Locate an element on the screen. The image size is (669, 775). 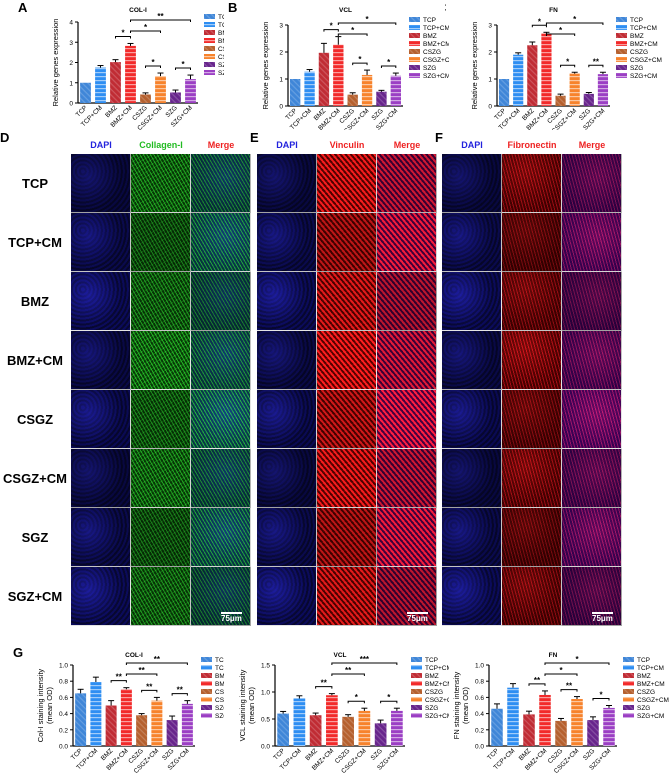
micrograph-d-dapi is located at coordinates (101, 419).